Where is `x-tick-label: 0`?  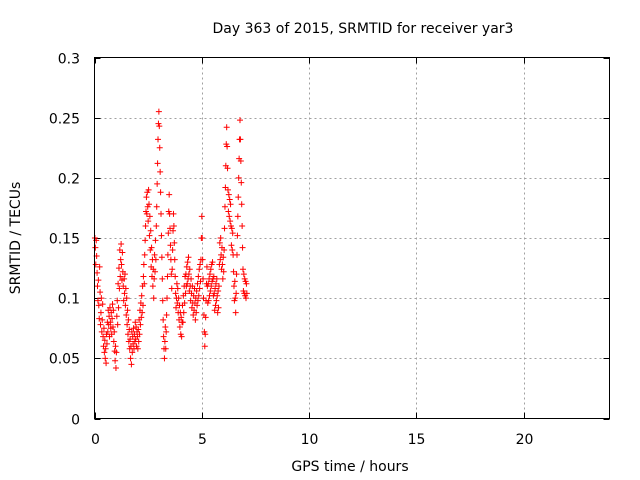
x-tick-label: 0 is located at coordinates (95, 440).